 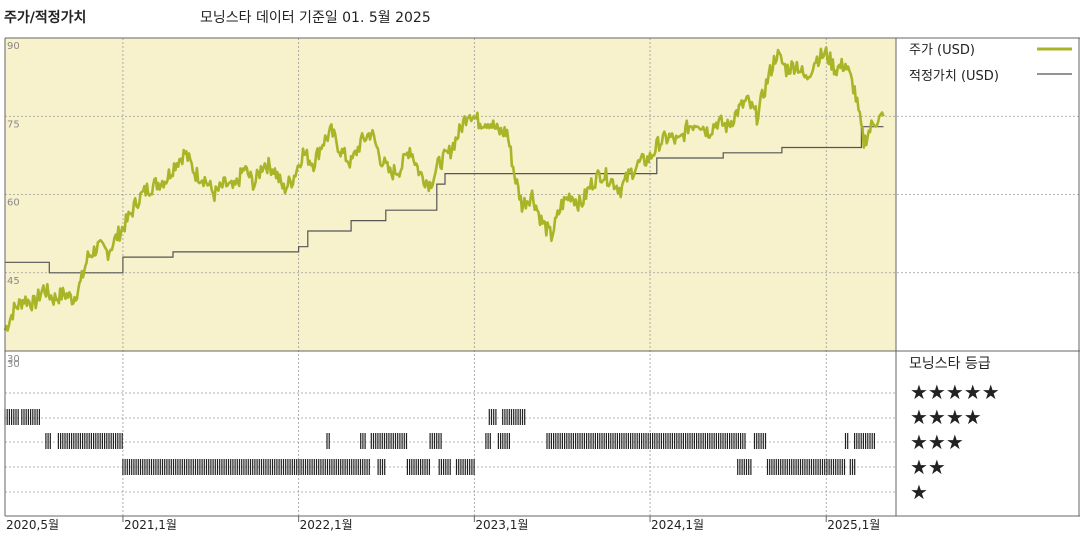 I want to click on x-tick-label: 2024,1월, so click(x=677, y=525).